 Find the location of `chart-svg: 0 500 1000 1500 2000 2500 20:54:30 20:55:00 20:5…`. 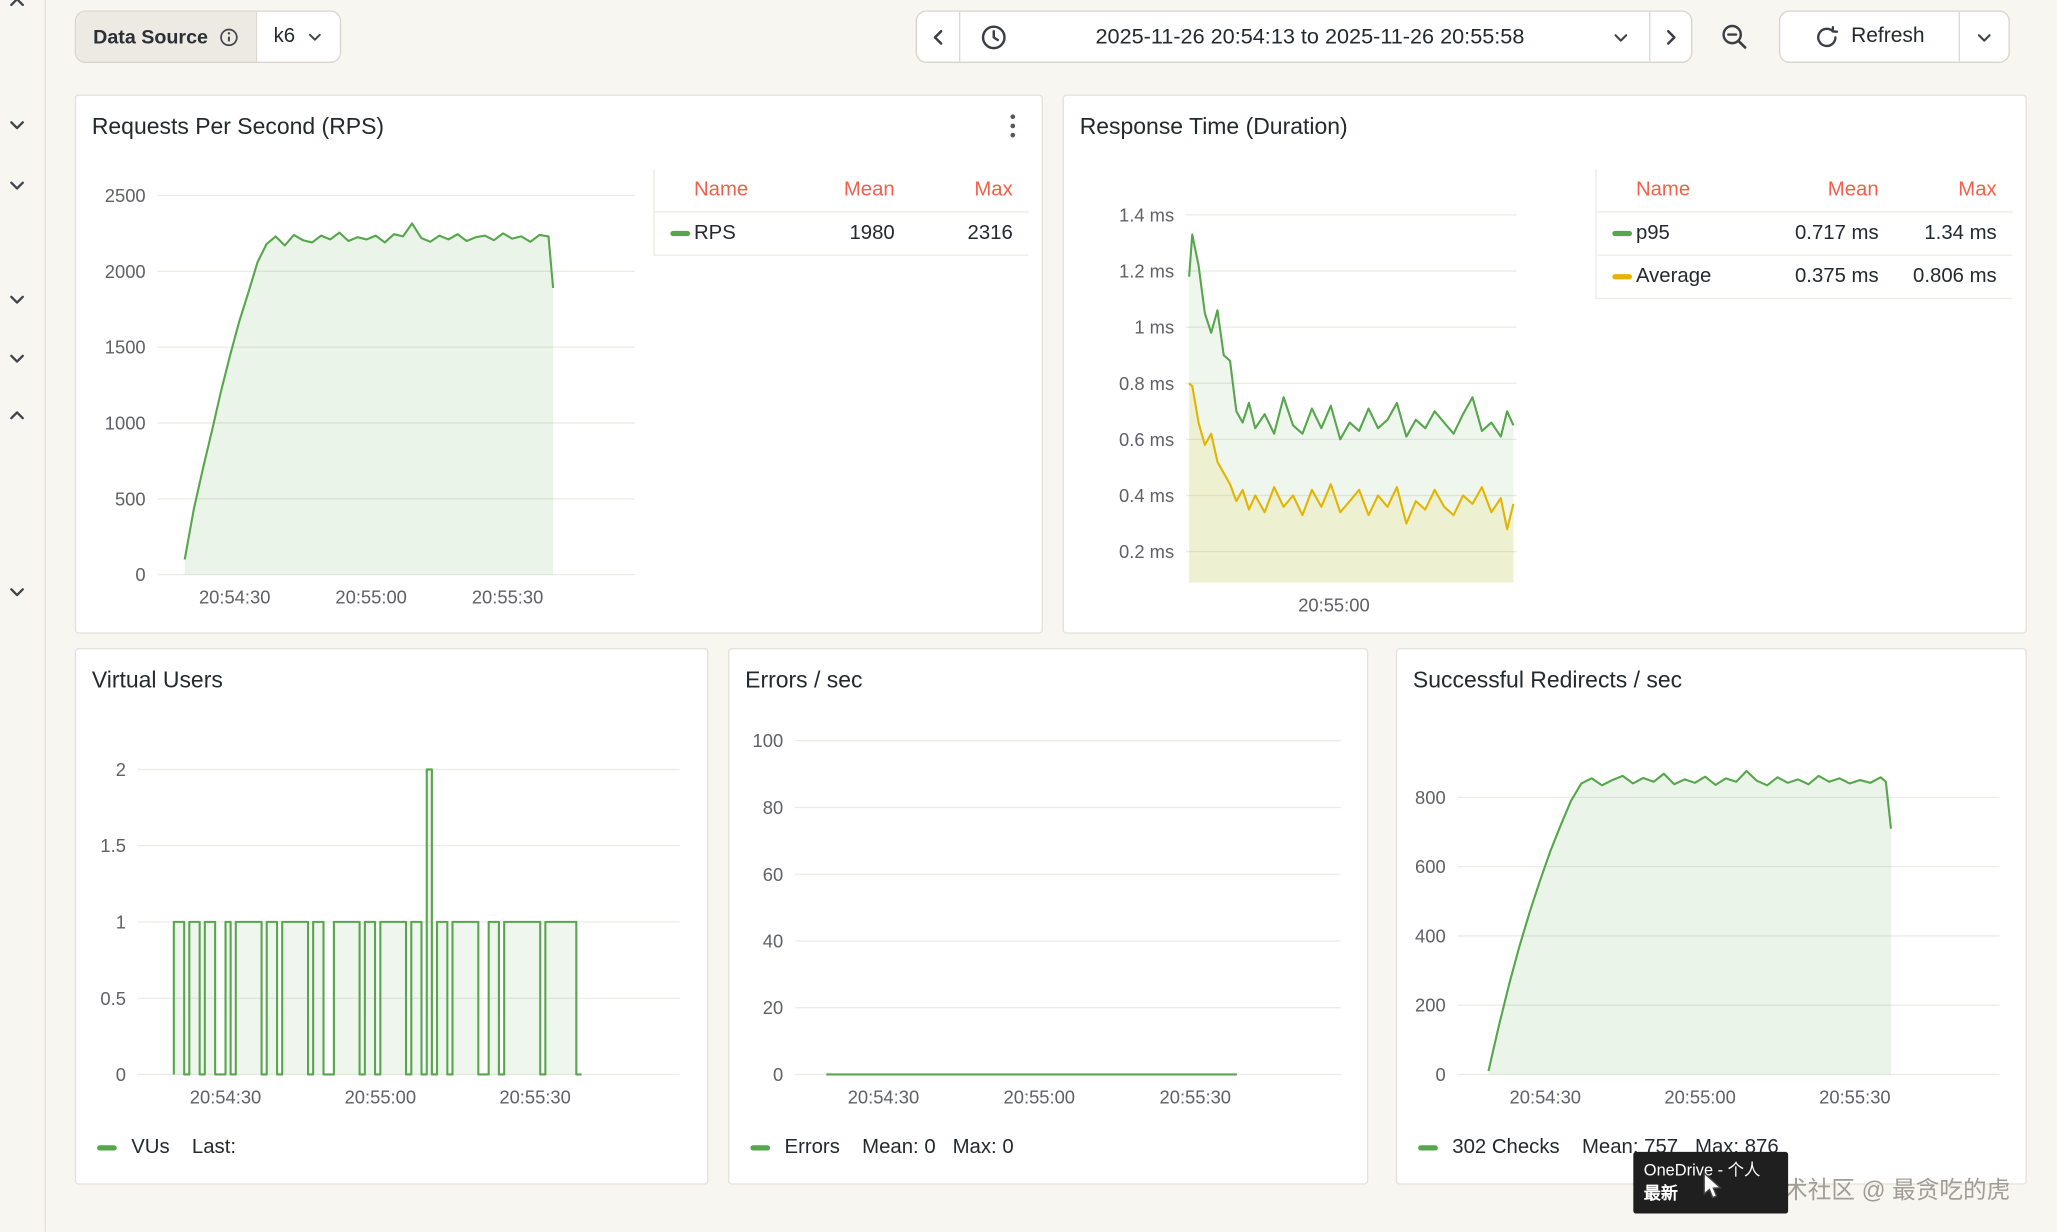

chart-svg: 0 500 1000 1500 2000 2500 20:54:30 20:55:00 20:5… is located at coordinates (370, 396).